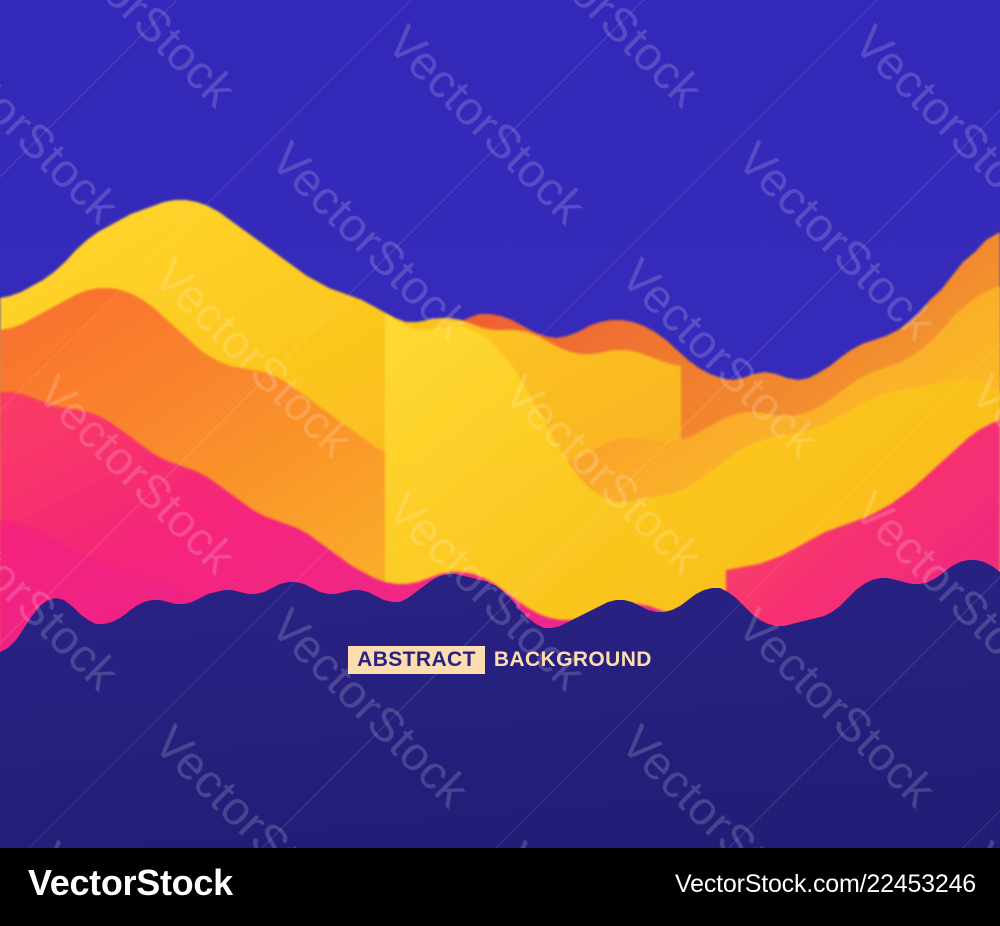 The image size is (1000, 926). What do you see at coordinates (130, 882) in the screenshot?
I see `footer-brand-label: VectorStock` at bounding box center [130, 882].